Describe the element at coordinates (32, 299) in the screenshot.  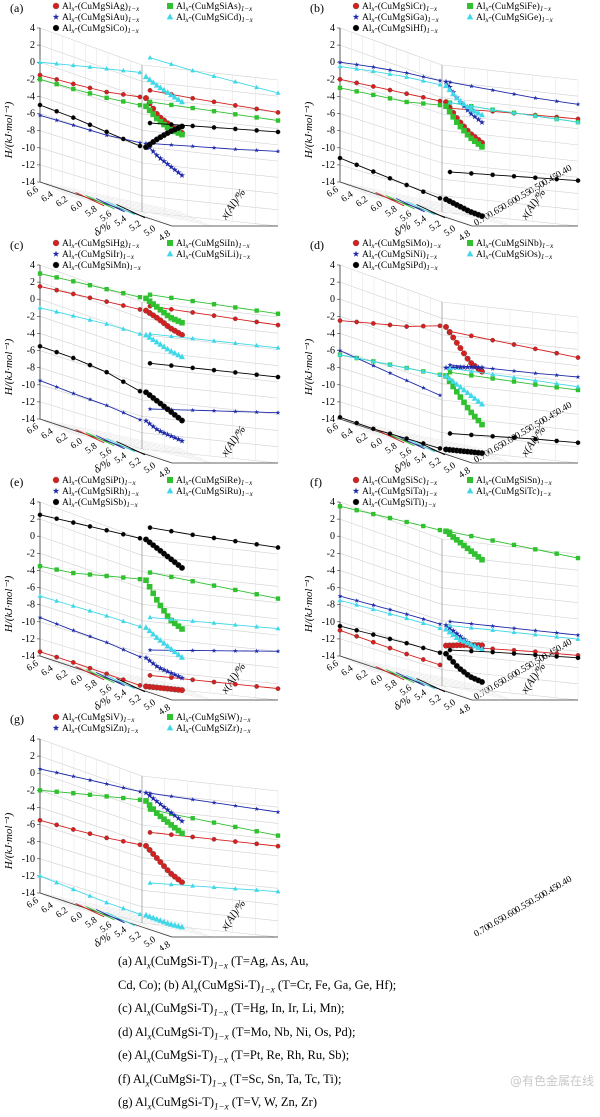
I see `h-tick-label: 0` at that location.